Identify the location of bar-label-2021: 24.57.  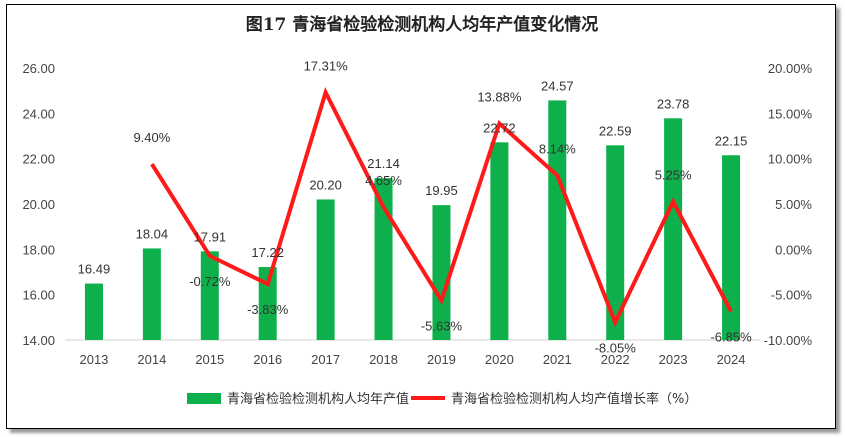
(557, 85).